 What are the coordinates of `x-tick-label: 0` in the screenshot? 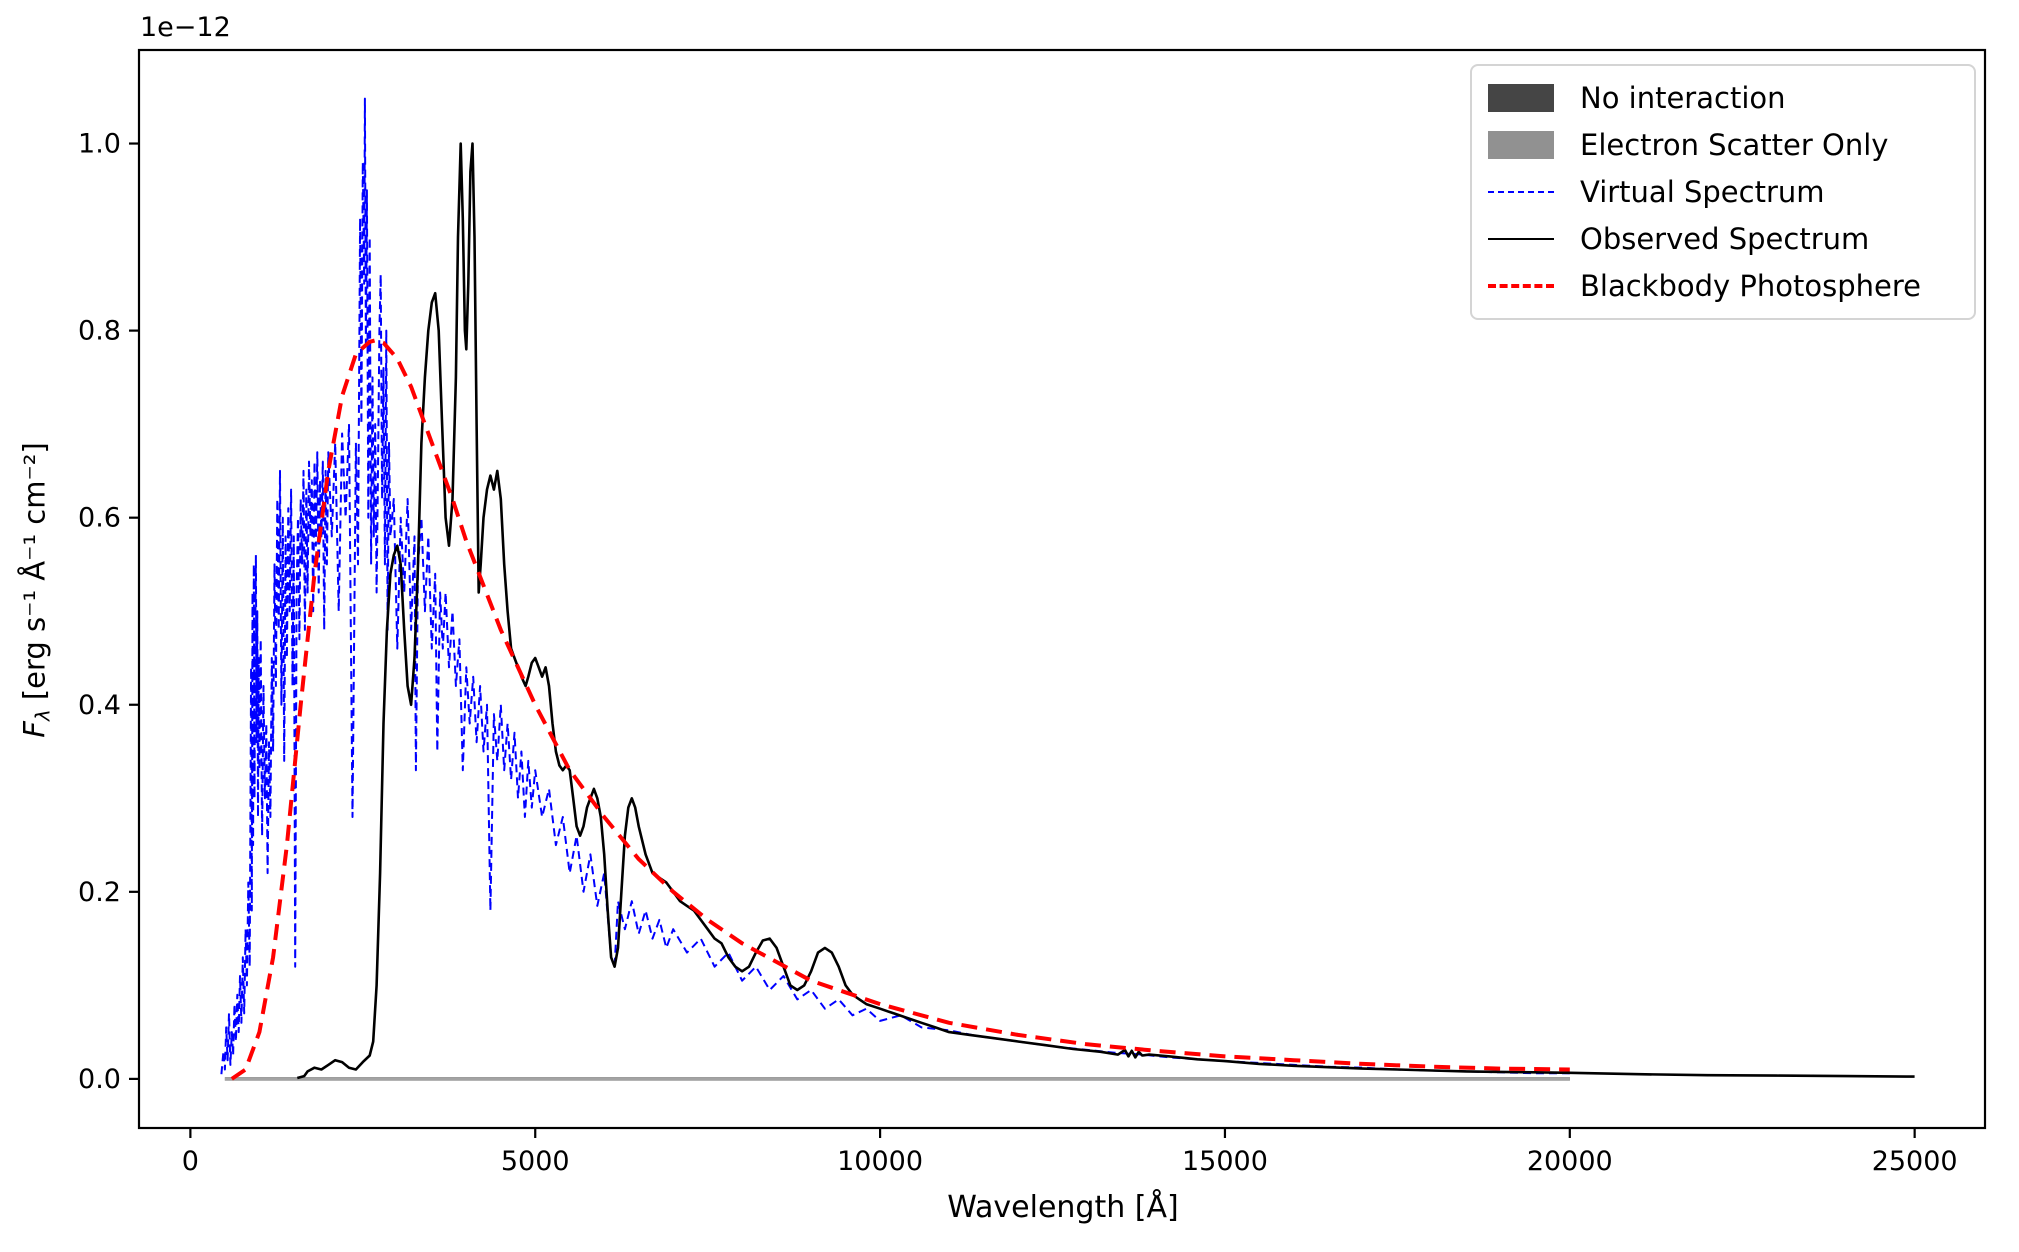 It's located at (190, 1161).